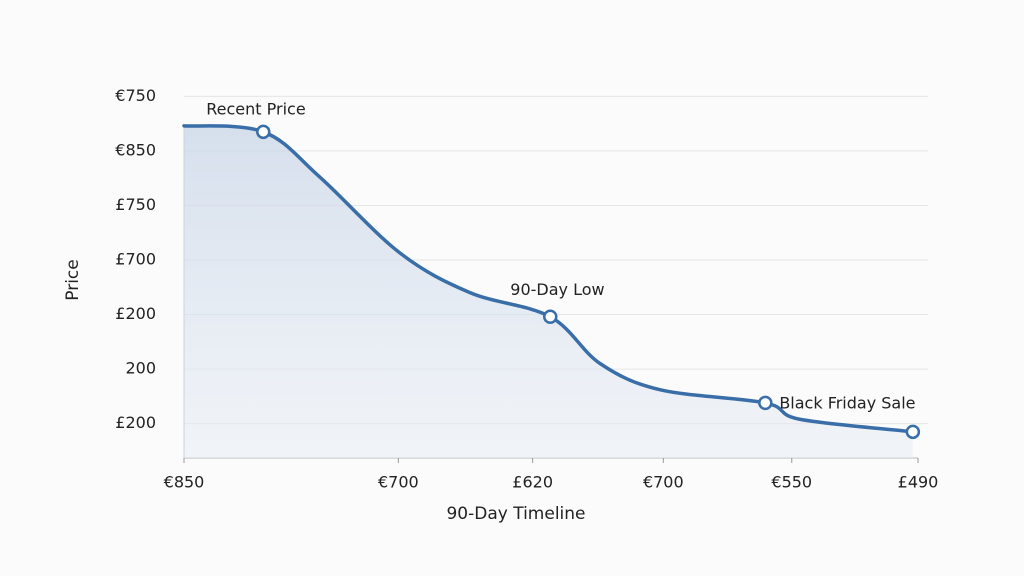 This screenshot has width=1024, height=576. What do you see at coordinates (135, 204) in the screenshot?
I see `y-tick-label: £750` at bounding box center [135, 204].